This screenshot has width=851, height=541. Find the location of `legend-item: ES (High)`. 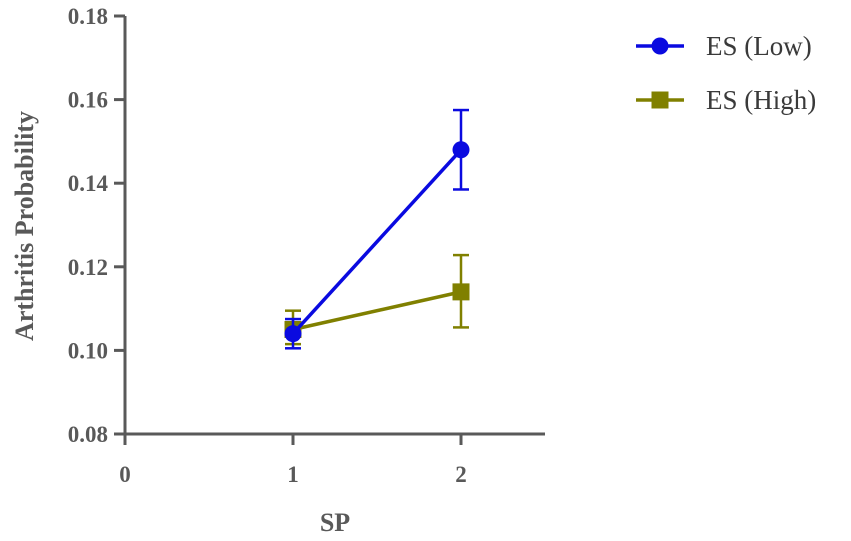

legend-item: ES (High) is located at coordinates (726, 100).